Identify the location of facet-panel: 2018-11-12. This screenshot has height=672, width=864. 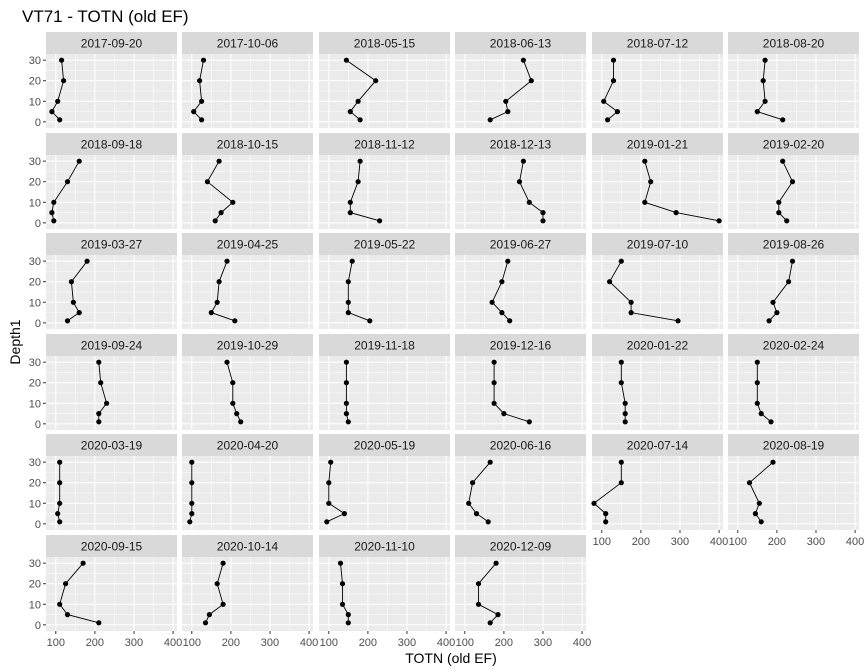
(384, 181).